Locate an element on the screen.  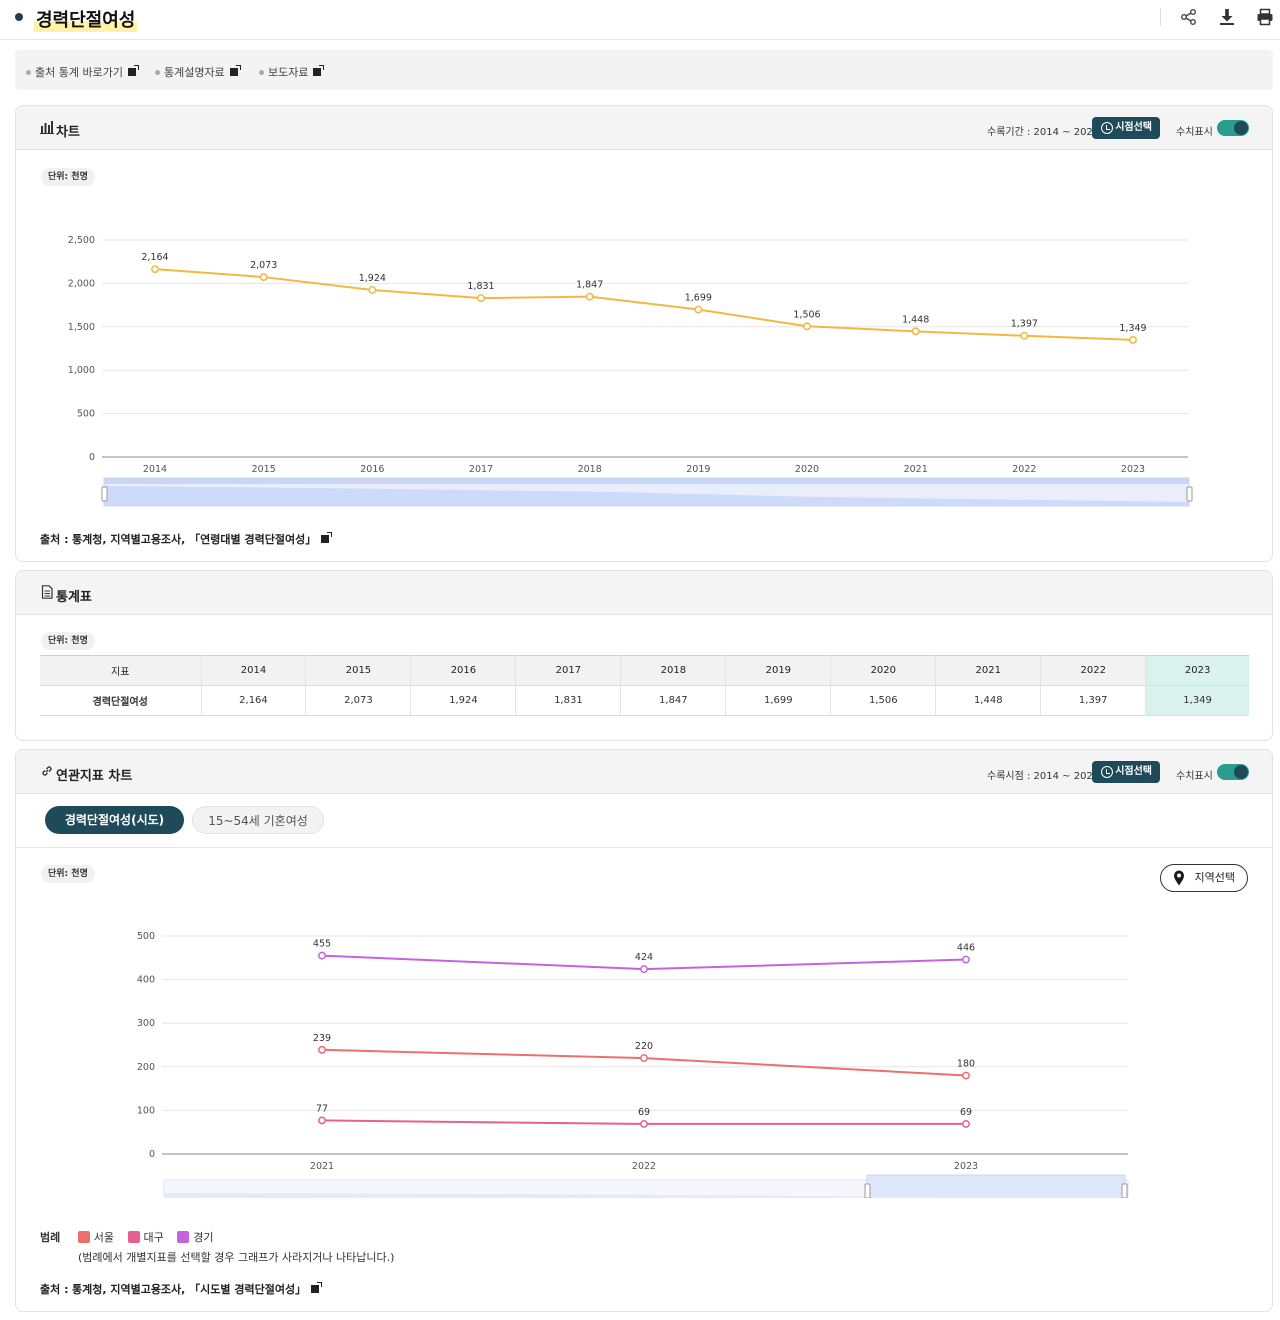
source-text: 통계청, 지역별고용조사, 「시도별 경력단절여성」 is located at coordinates (189, 1289).